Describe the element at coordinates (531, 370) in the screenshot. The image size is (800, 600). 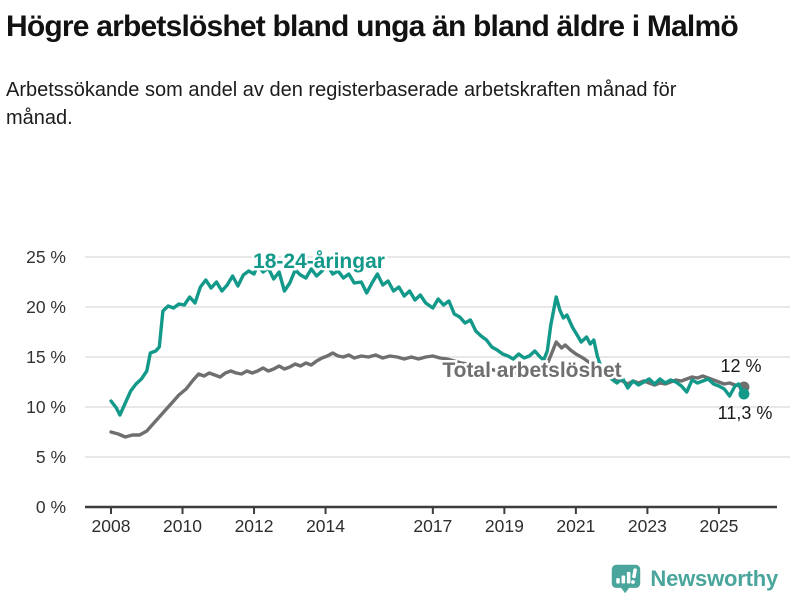
I see `series-label-total: Total arbetslöshet` at that location.